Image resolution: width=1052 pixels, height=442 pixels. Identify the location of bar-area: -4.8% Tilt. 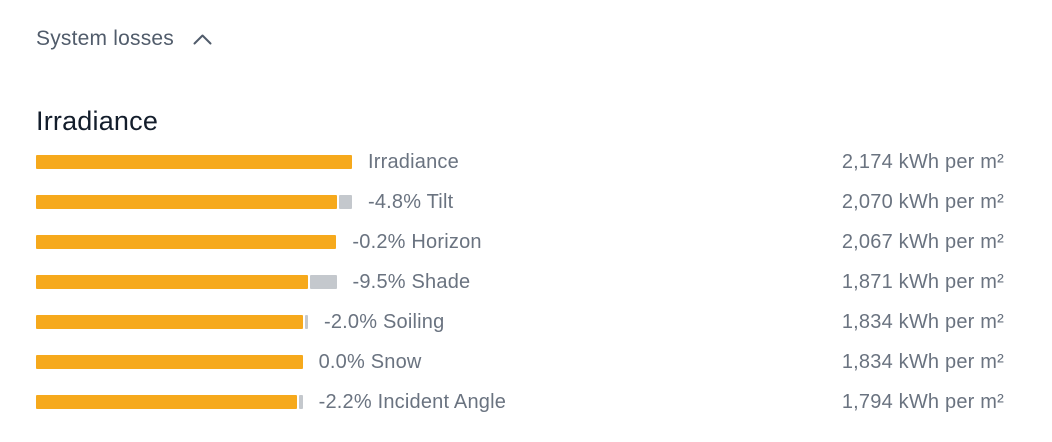
(439, 202).